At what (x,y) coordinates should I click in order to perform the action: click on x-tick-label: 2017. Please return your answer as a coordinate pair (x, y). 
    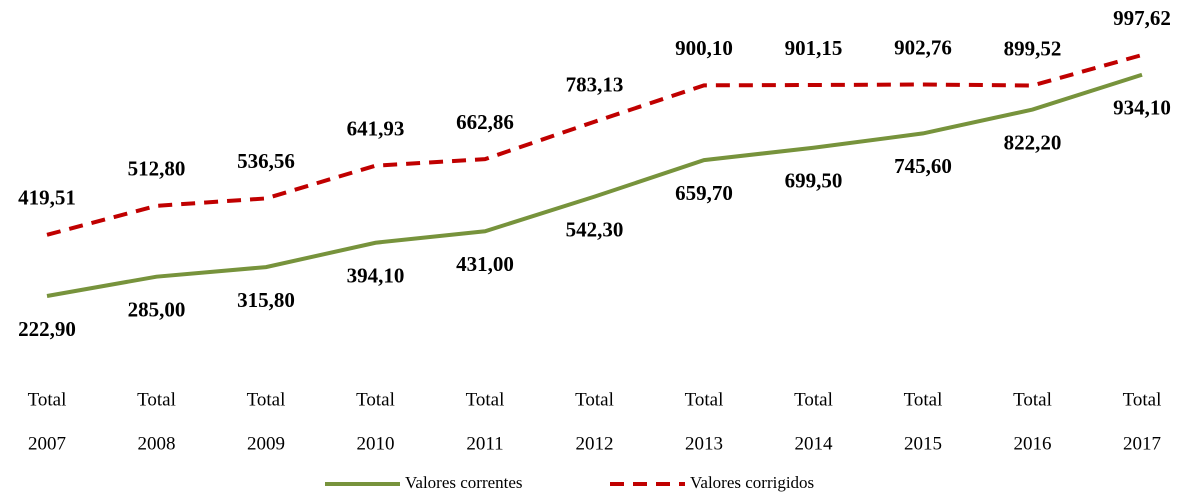
    Looking at the image, I should click on (1142, 443).